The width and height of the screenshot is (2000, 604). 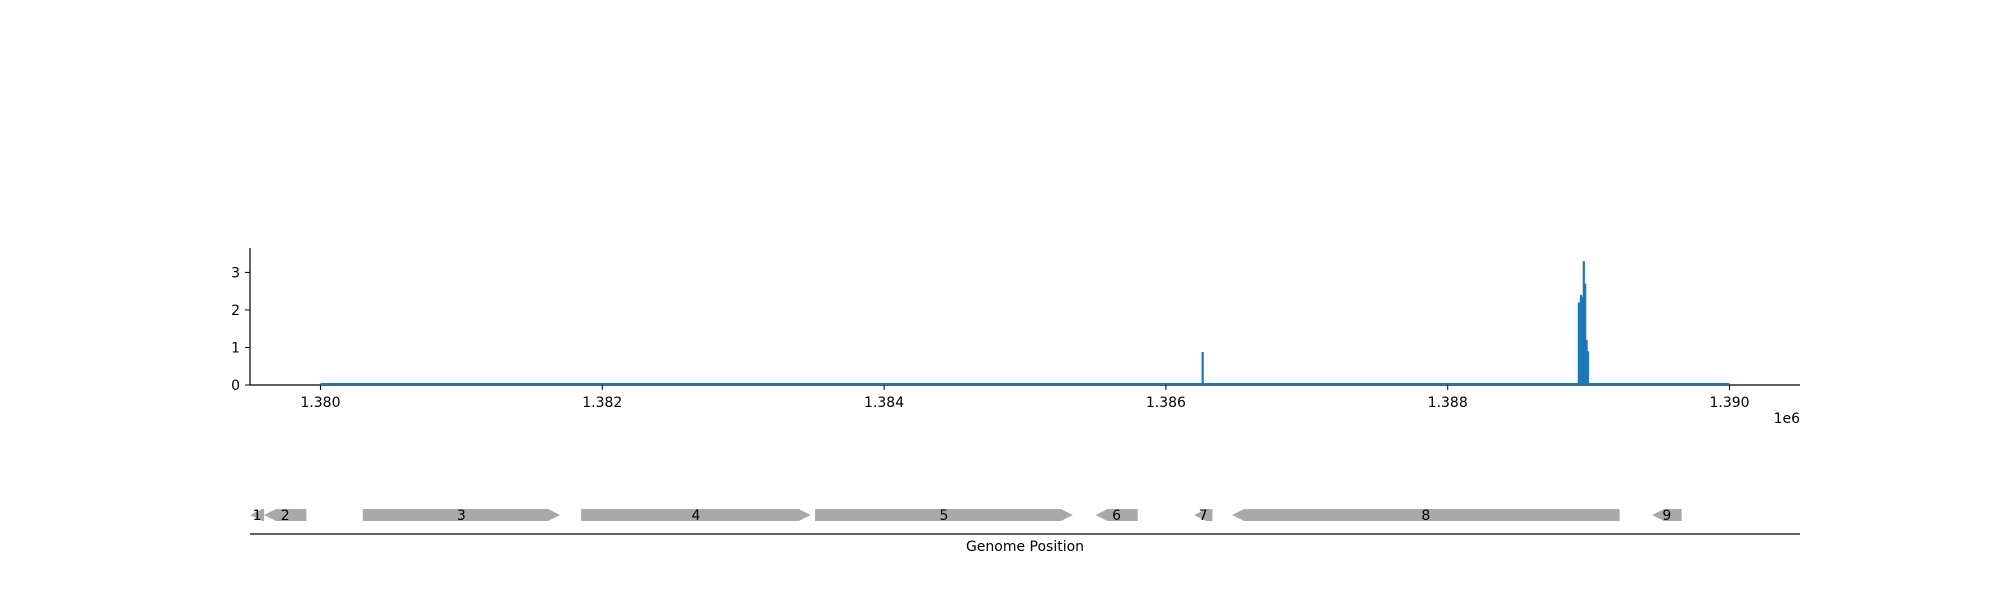 I want to click on gene-label: 1, so click(x=257, y=516).